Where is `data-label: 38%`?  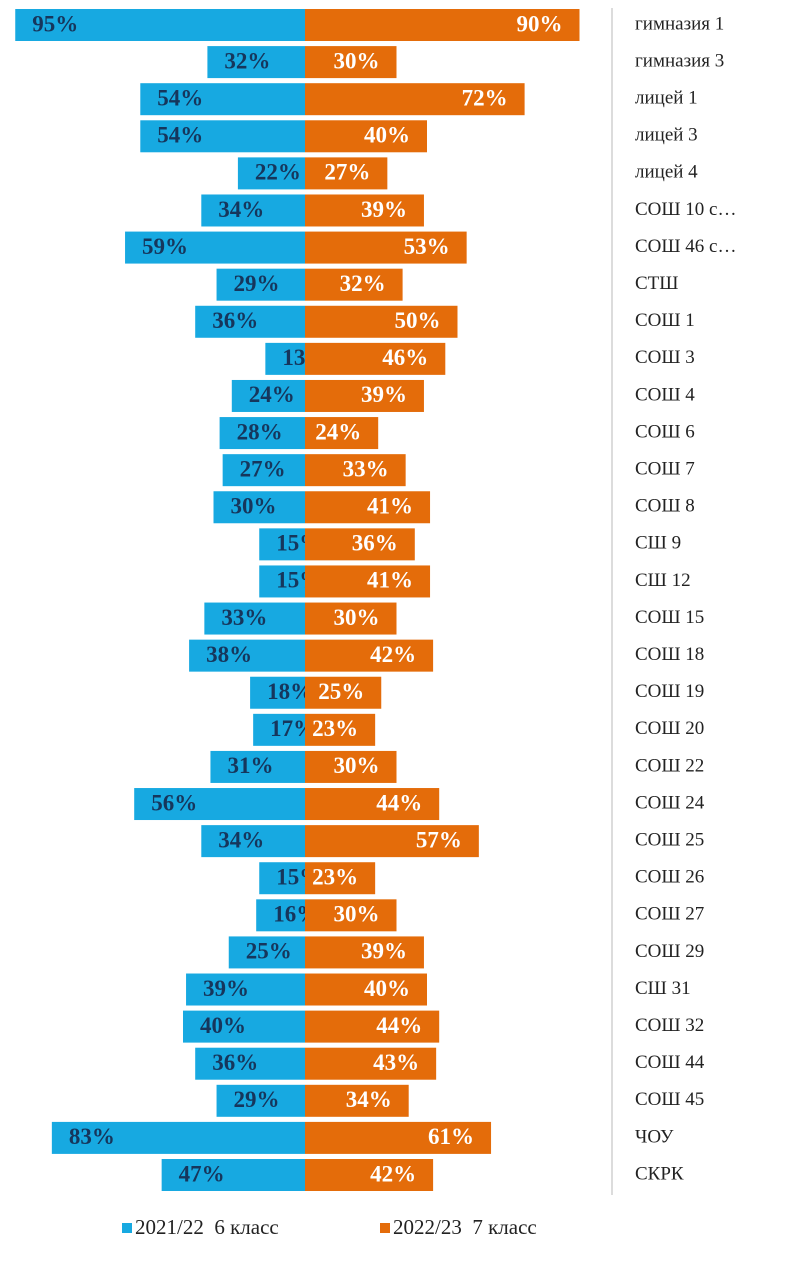 data-label: 38% is located at coordinates (229, 654).